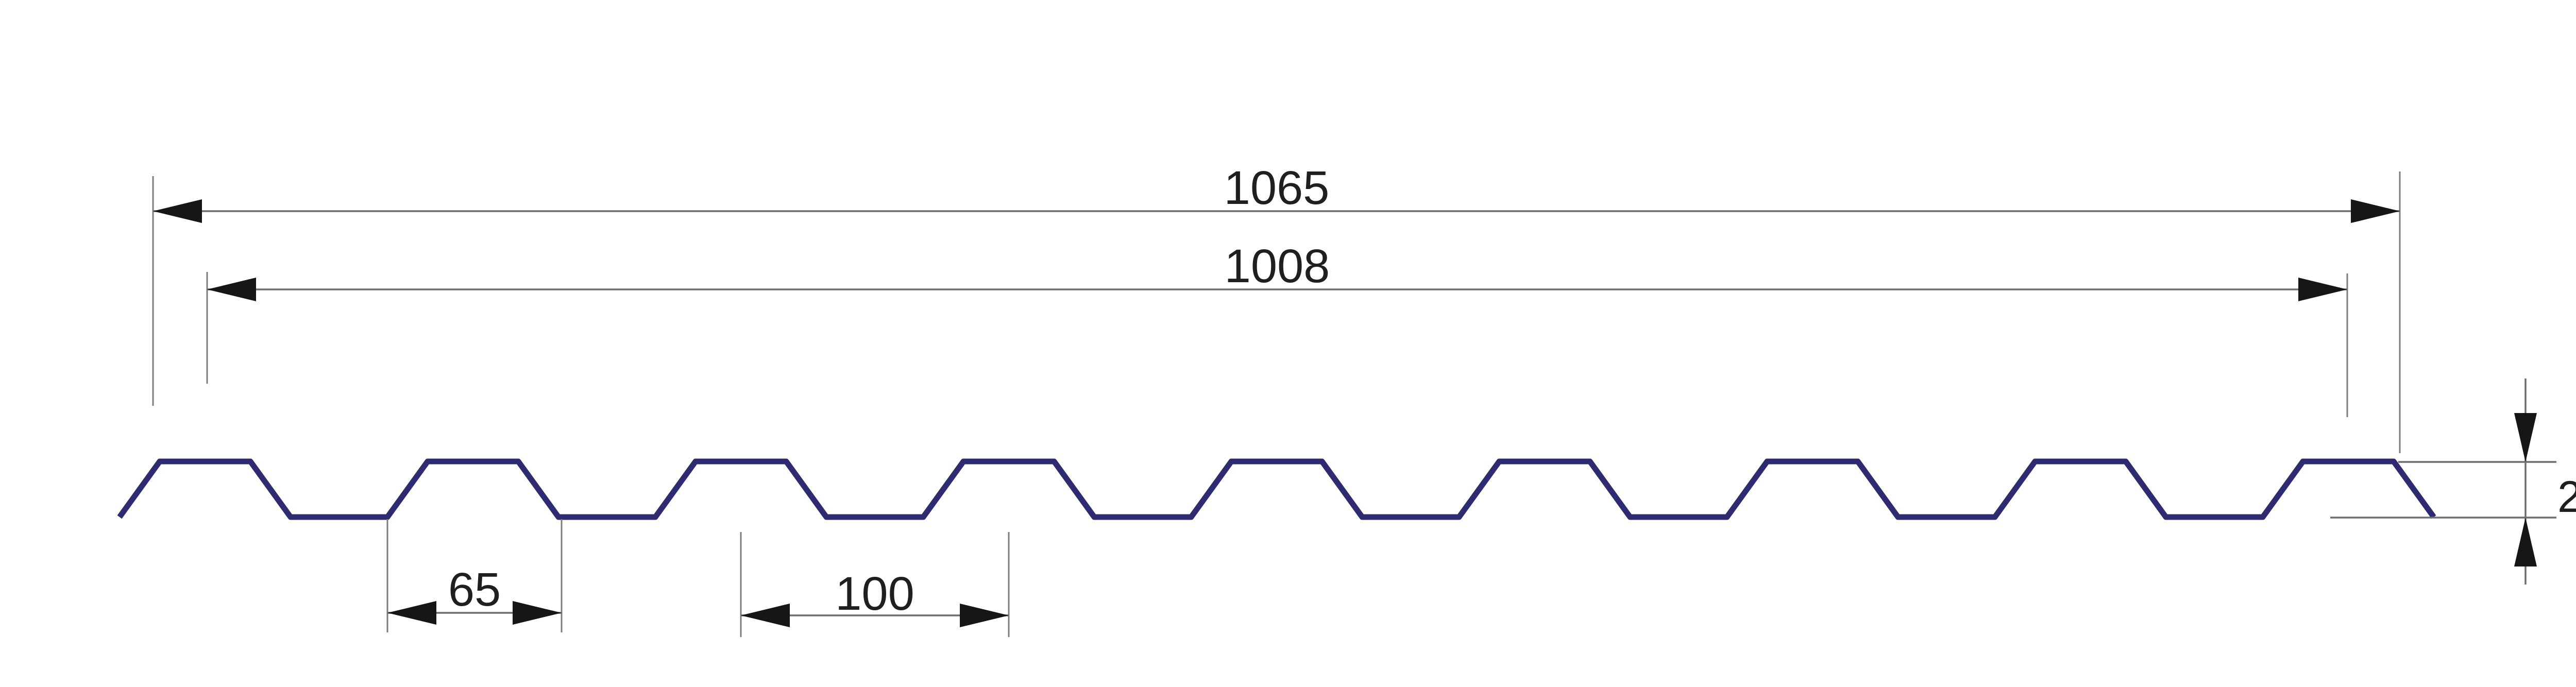 Image resolution: width=2576 pixels, height=687 pixels. What do you see at coordinates (2322, 289) in the screenshot?
I see `dim-useful-arrow-right` at bounding box center [2322, 289].